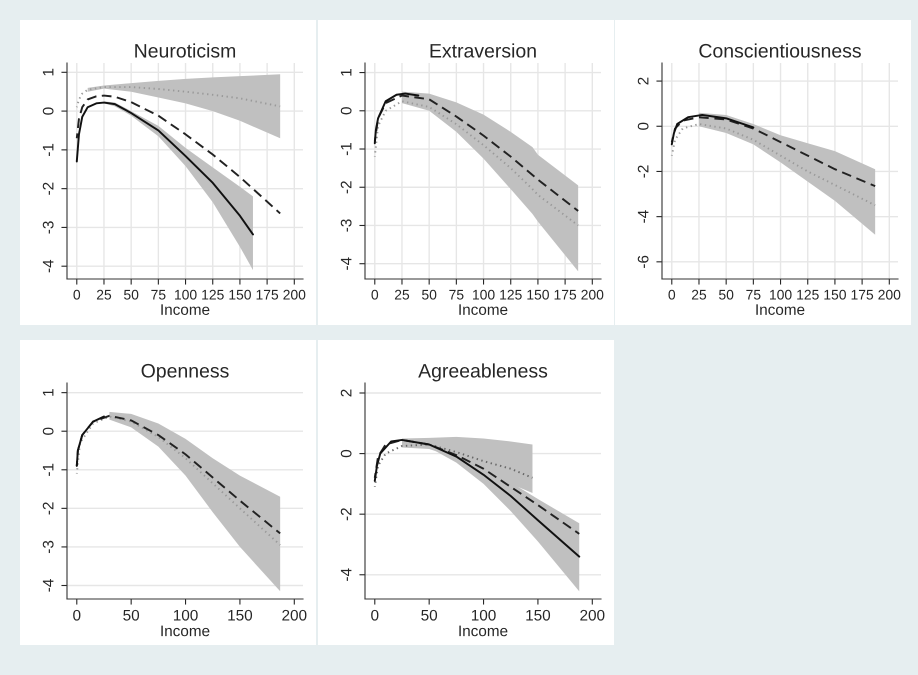 The height and width of the screenshot is (675, 918). What do you see at coordinates (780, 50) in the screenshot?
I see `chart-title: Conscientiousness` at bounding box center [780, 50].